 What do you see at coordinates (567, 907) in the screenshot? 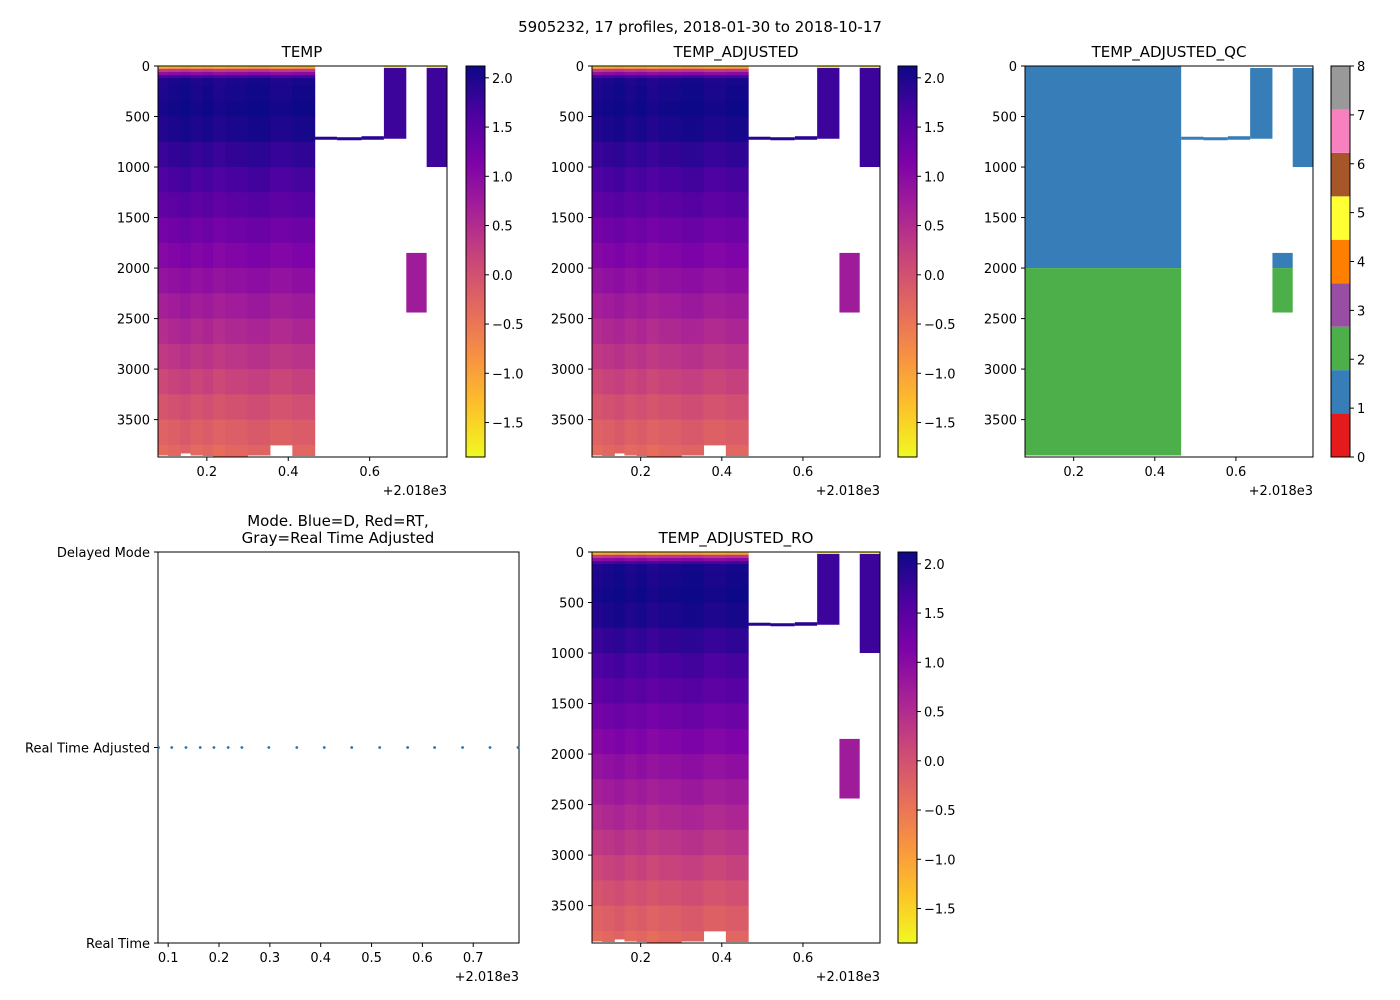
I see `y-tick-label: 3500` at bounding box center [567, 907].